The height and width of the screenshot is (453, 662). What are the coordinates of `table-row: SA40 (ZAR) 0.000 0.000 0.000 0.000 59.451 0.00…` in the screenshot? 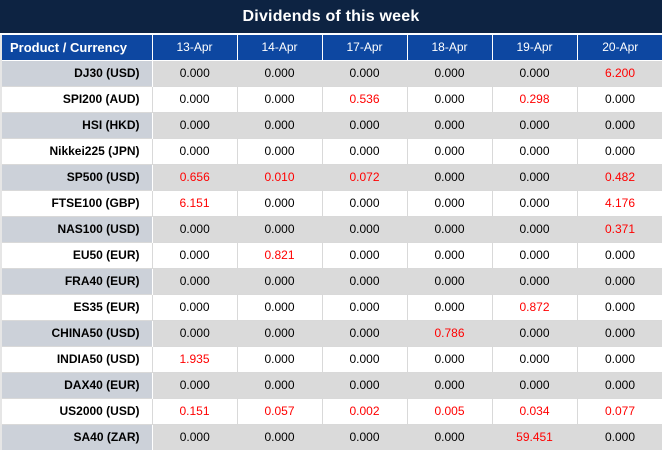 It's located at (331, 437).